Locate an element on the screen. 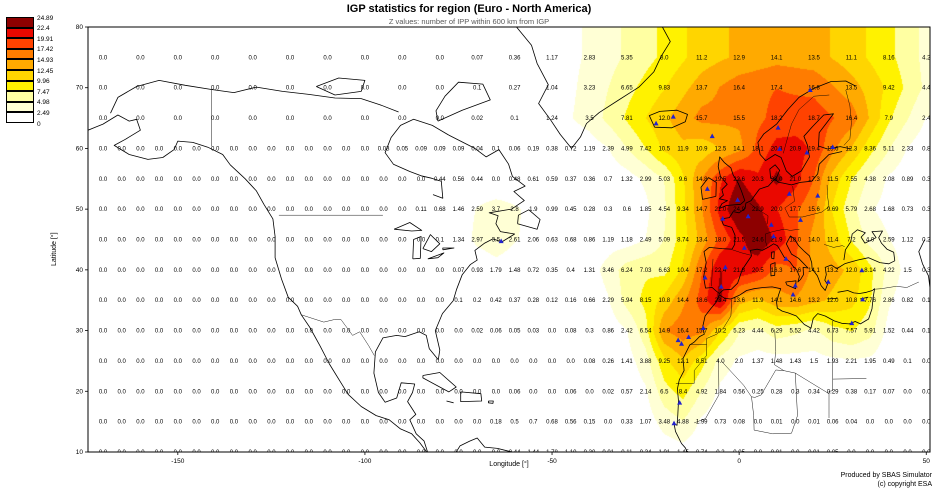 The image size is (938, 492). grid-value: 0.89 is located at coordinates (908, 180).